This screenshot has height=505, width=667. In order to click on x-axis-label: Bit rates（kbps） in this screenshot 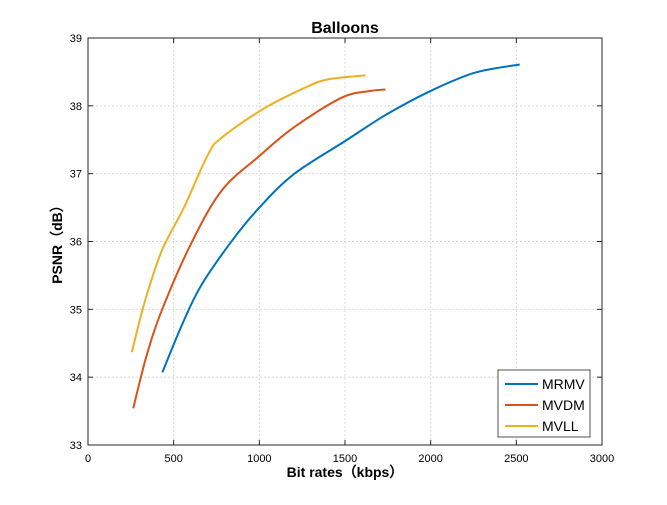, I will do `click(345, 472)`.